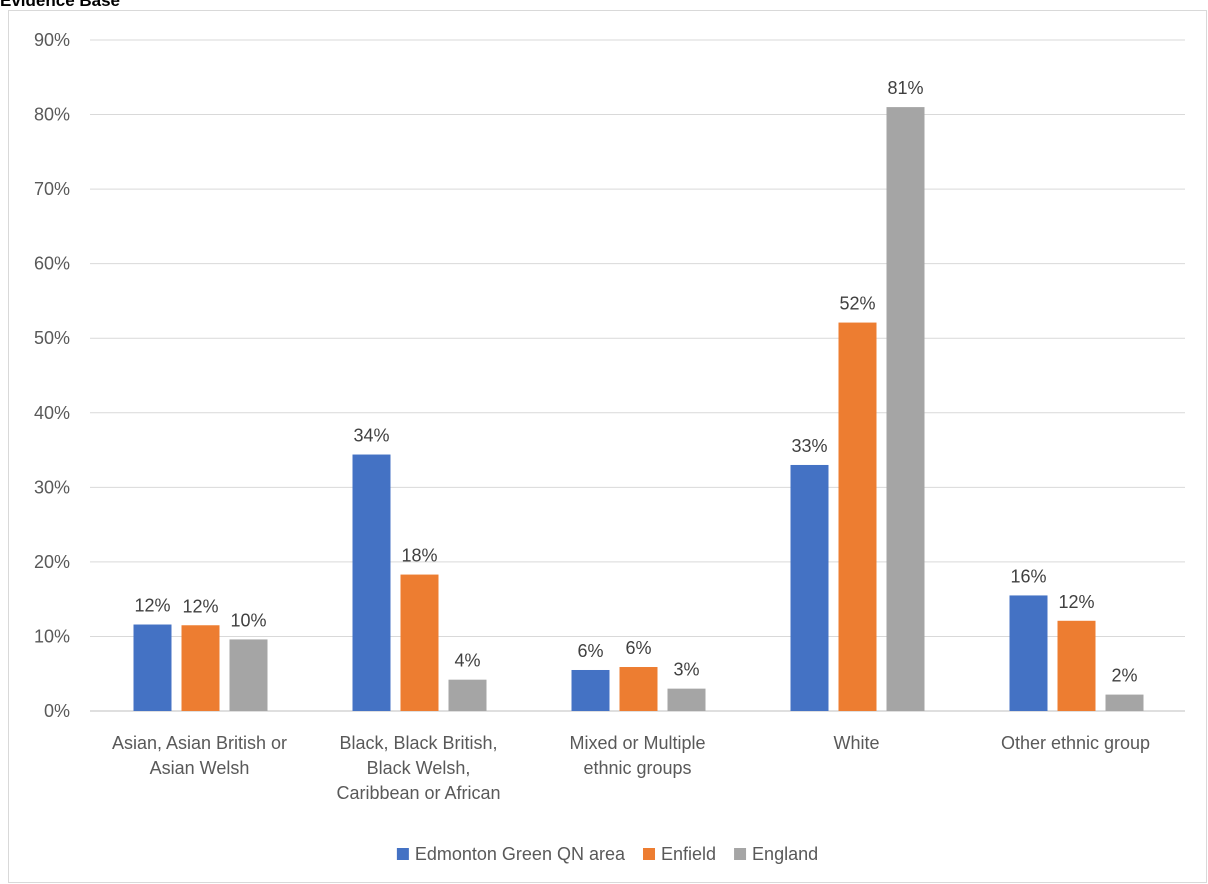  What do you see at coordinates (520, 854) in the screenshot?
I see `legend-label: Edmonton Green QN area` at bounding box center [520, 854].